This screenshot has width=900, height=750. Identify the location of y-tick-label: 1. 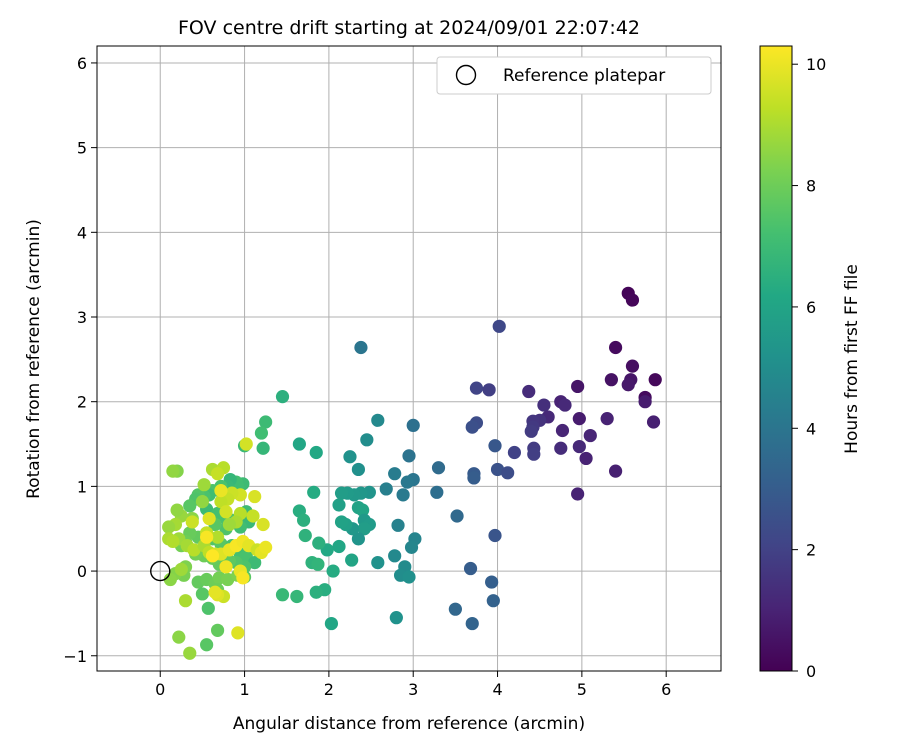
(82, 486).